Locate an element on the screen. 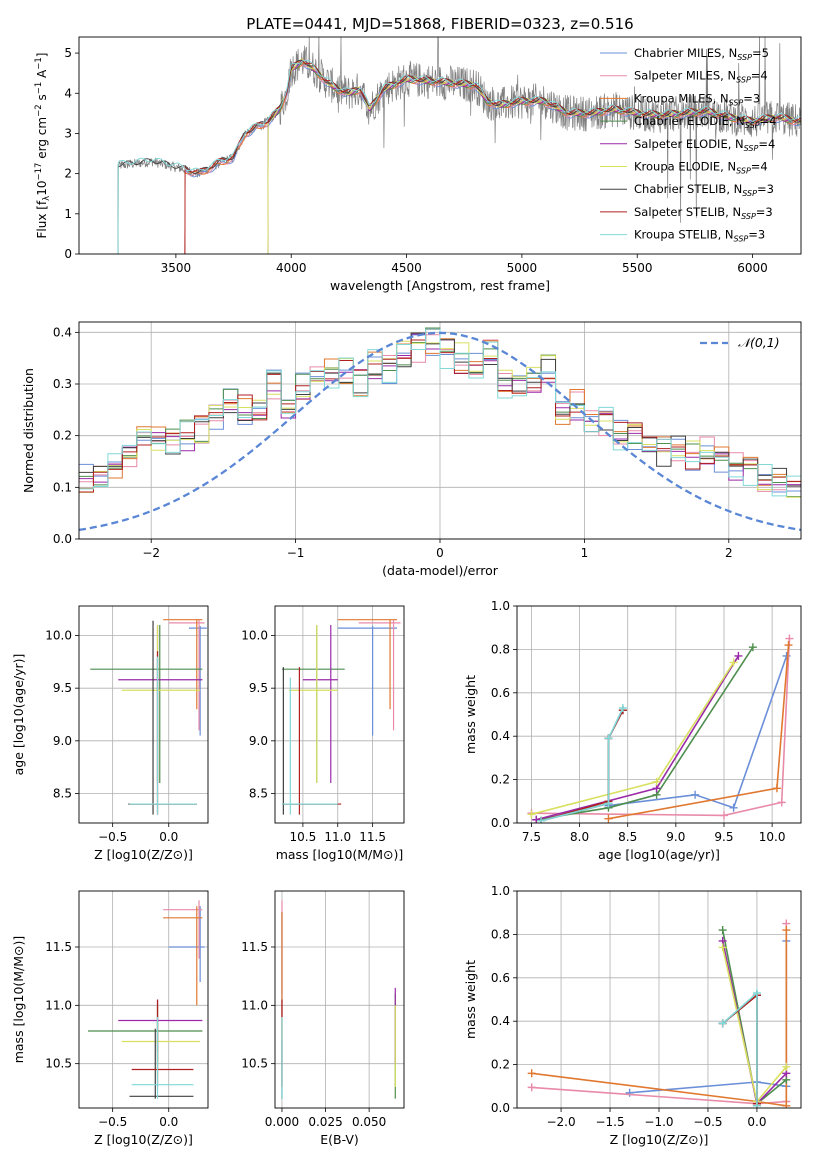 The image size is (819, 1170). x-tick-label: 4000 is located at coordinates (291, 268).